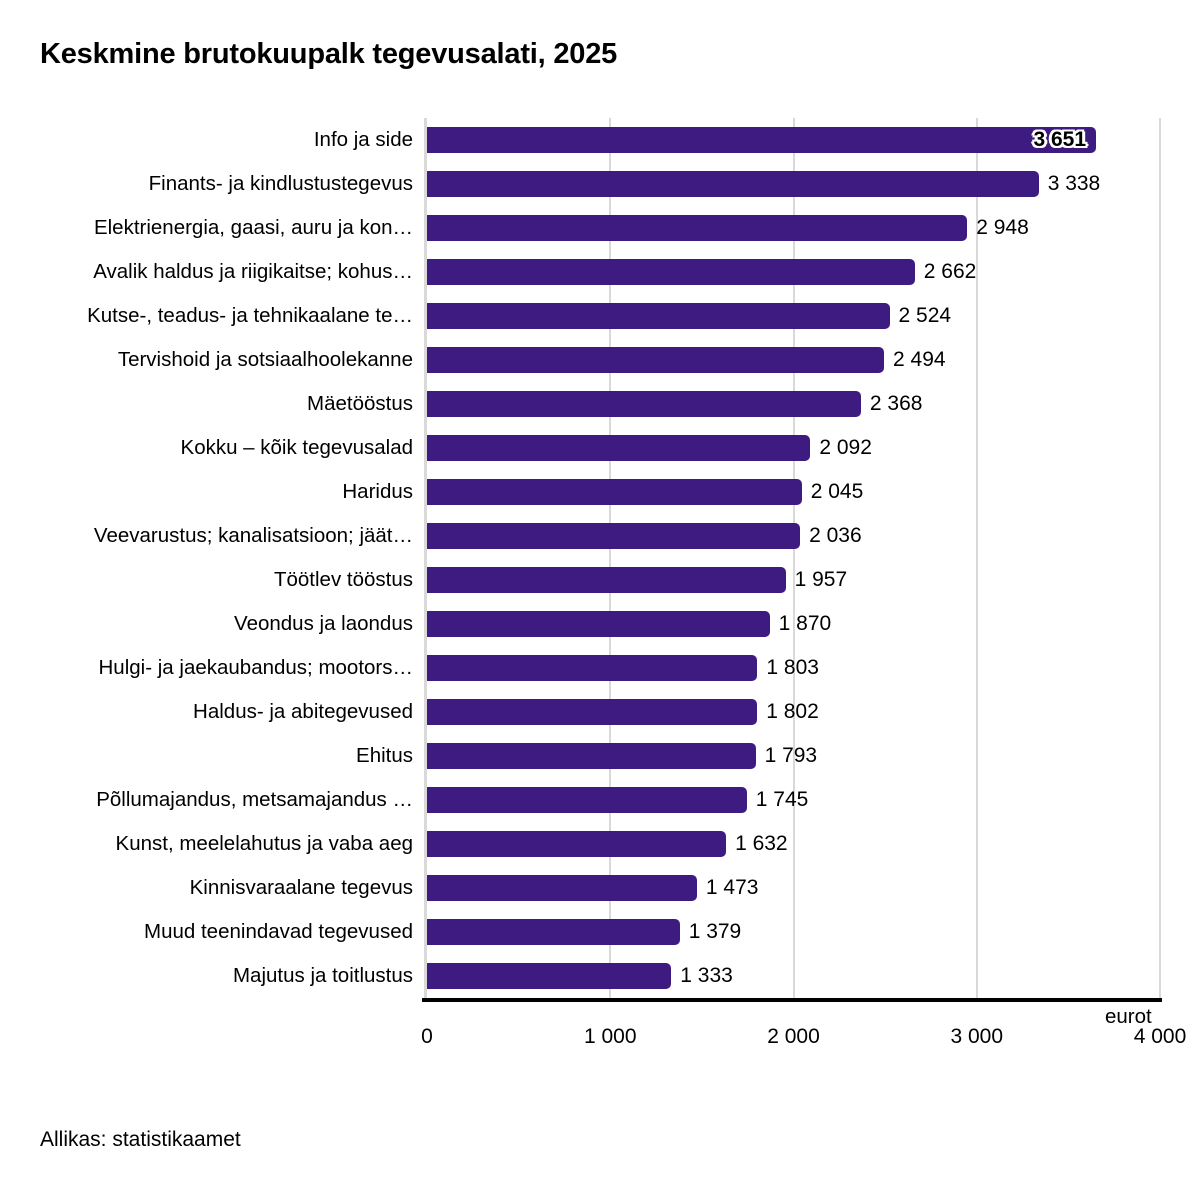 The height and width of the screenshot is (1200, 1200). I want to click on category-label: Töötlev tööstus, so click(343, 579).